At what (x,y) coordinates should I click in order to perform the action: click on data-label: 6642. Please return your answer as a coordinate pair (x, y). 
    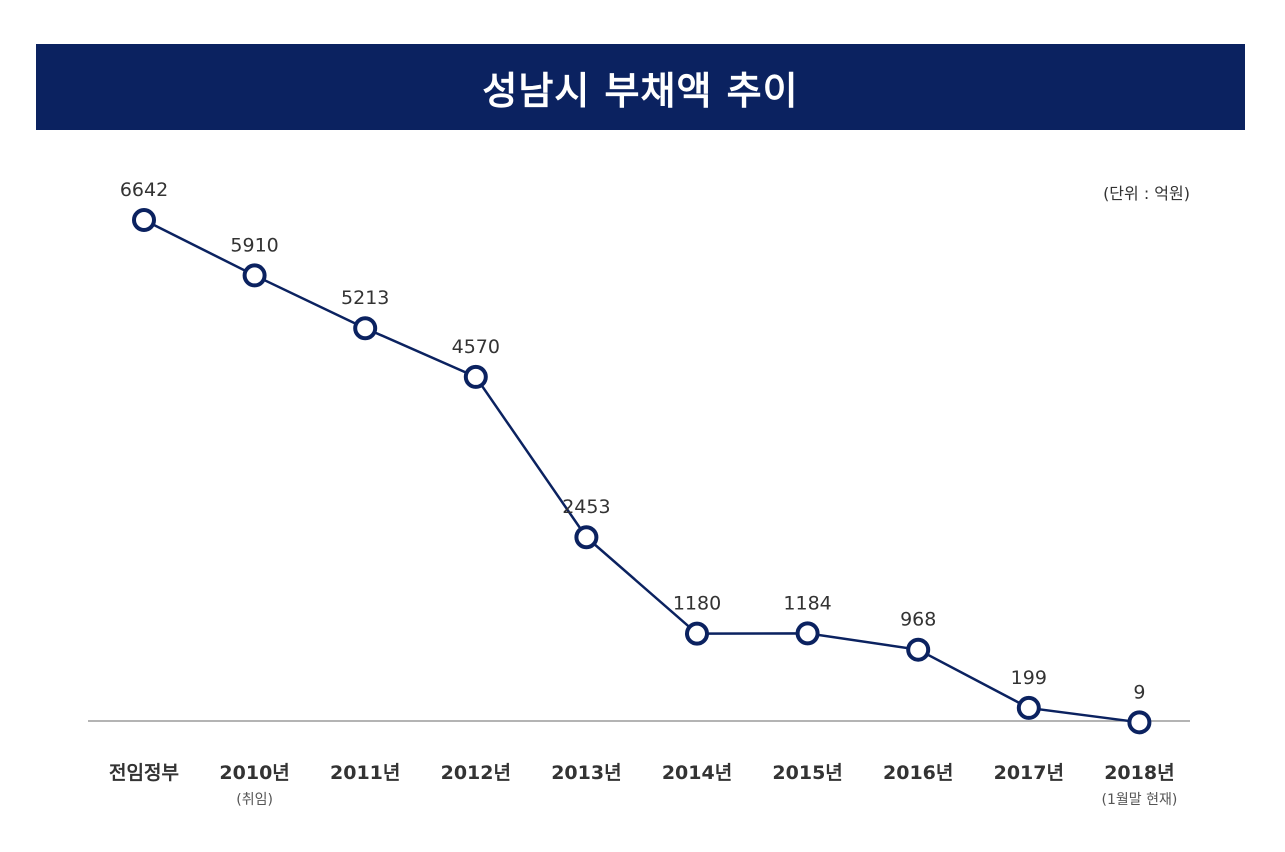
    Looking at the image, I should click on (144, 190).